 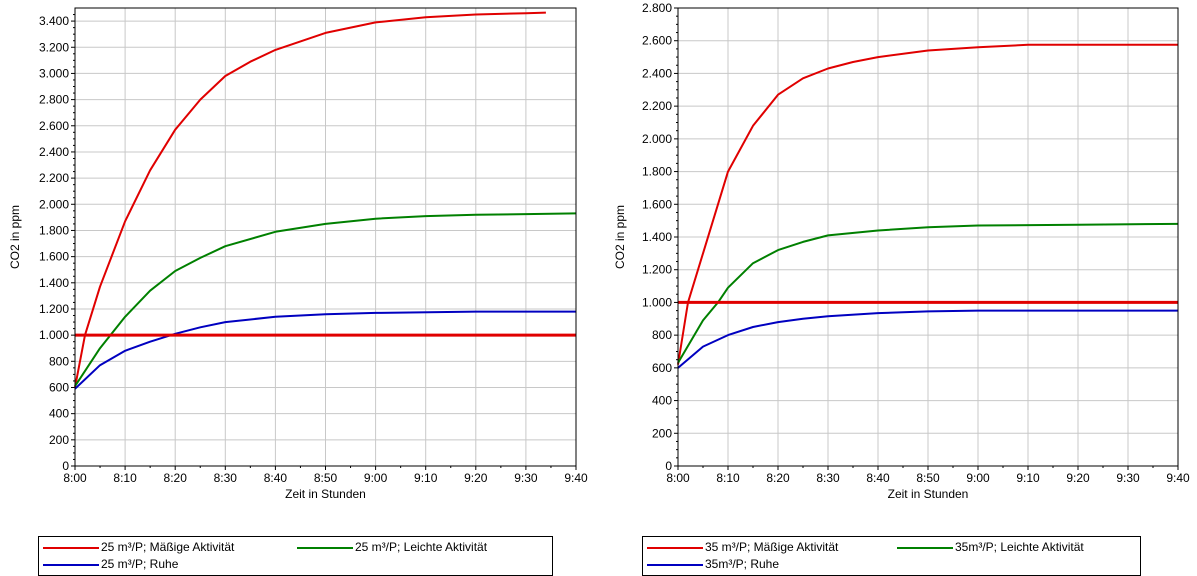 I want to click on y-tick-label: 3.200, so click(x=54, y=47).